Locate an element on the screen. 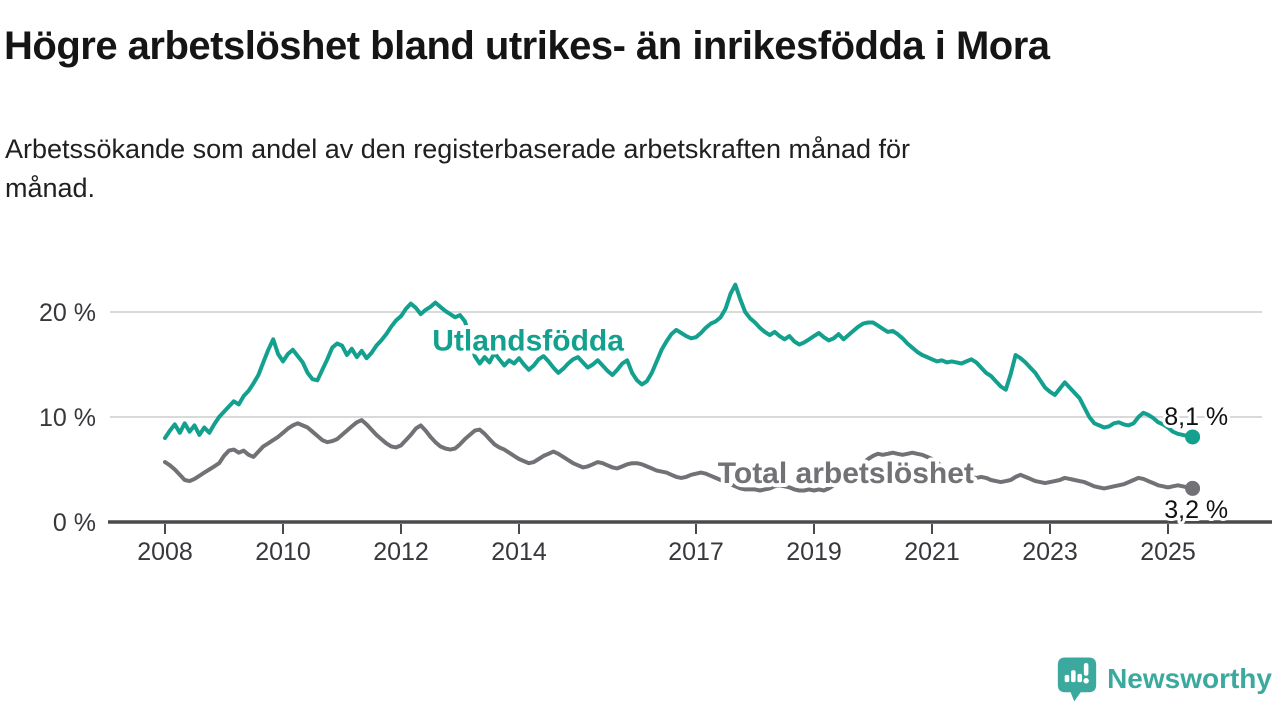  x-axis-label-2012: 2012 is located at coordinates (401, 552).